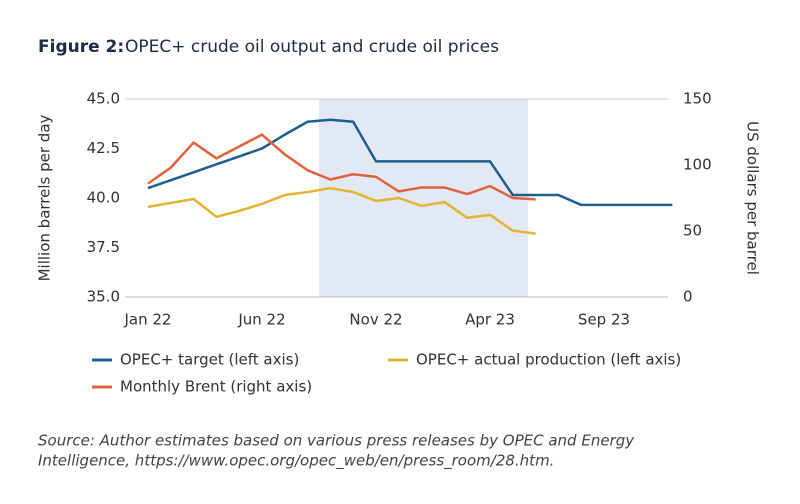 This screenshot has width=800, height=504. What do you see at coordinates (45, 197) in the screenshot?
I see `y-axis-label: Million barrels per day` at bounding box center [45, 197].